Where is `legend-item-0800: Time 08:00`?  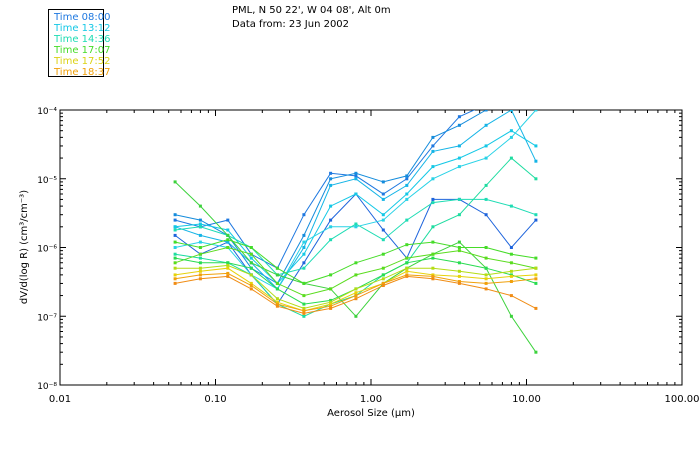
legend-item-0800: Time 08:00 is located at coordinates (82, 17).